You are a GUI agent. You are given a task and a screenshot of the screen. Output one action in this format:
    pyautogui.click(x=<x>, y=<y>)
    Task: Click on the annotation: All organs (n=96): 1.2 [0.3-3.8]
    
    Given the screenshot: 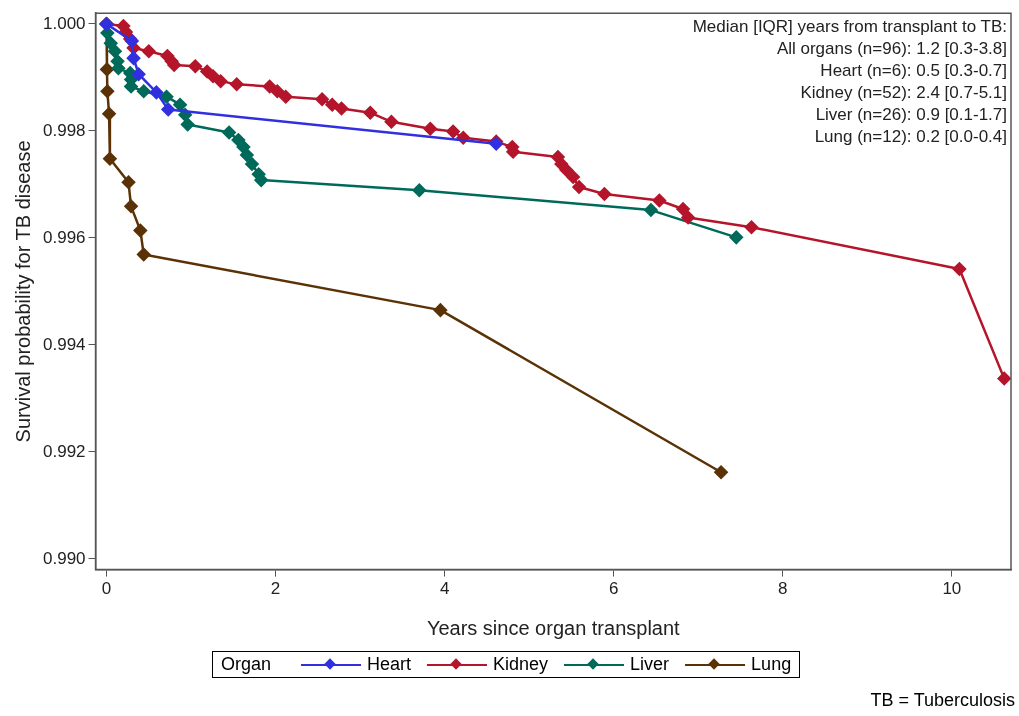 What is the action you would take?
    pyautogui.click(x=891, y=49)
    